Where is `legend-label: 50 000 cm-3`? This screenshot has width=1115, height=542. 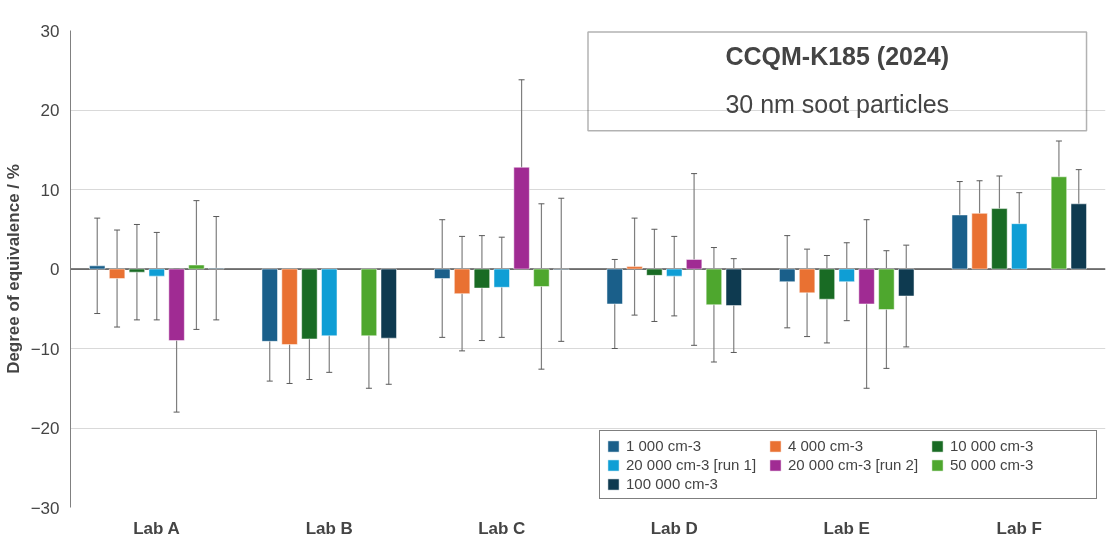 legend-label: 50 000 cm-3 is located at coordinates (992, 464).